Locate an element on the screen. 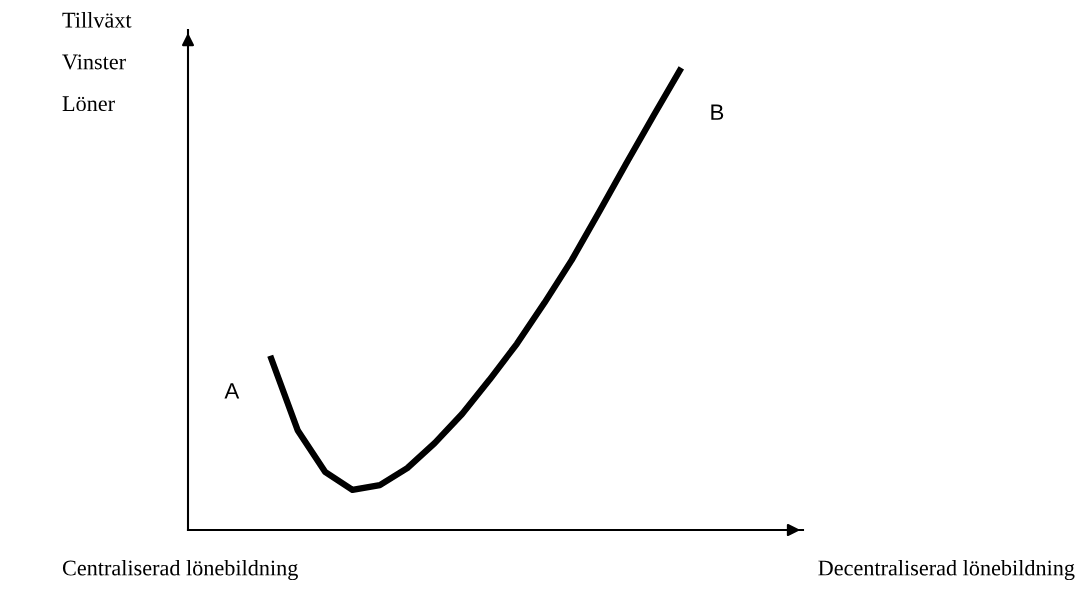 The image size is (1079, 590). text: Decentraliserad lönebildning is located at coordinates (946, 570).